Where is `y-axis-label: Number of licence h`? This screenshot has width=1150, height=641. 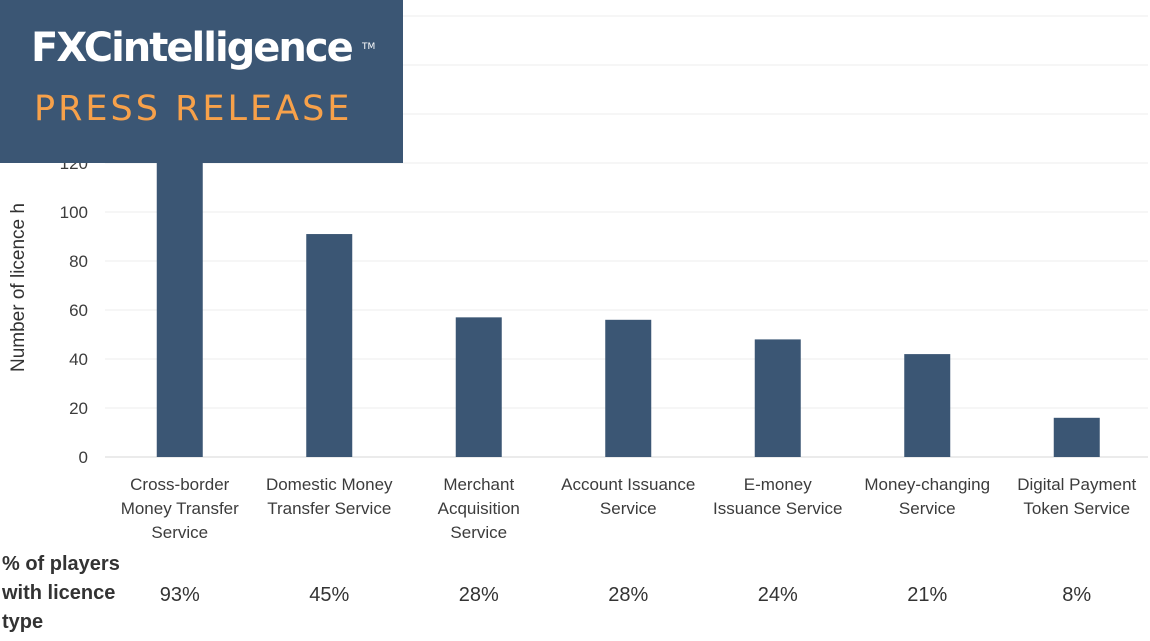 y-axis-label: Number of licence h is located at coordinates (18, 287).